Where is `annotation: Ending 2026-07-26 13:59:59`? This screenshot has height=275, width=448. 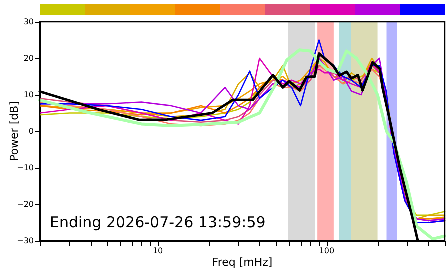 annotation: Ending 2026-07-26 13:59:59 is located at coordinates (158, 223).